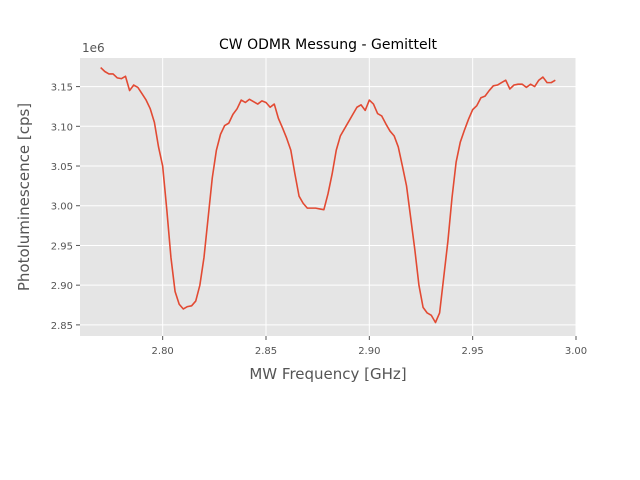  What do you see at coordinates (576, 351) in the screenshot?
I see `x-tick-label: 3.00` at bounding box center [576, 351].